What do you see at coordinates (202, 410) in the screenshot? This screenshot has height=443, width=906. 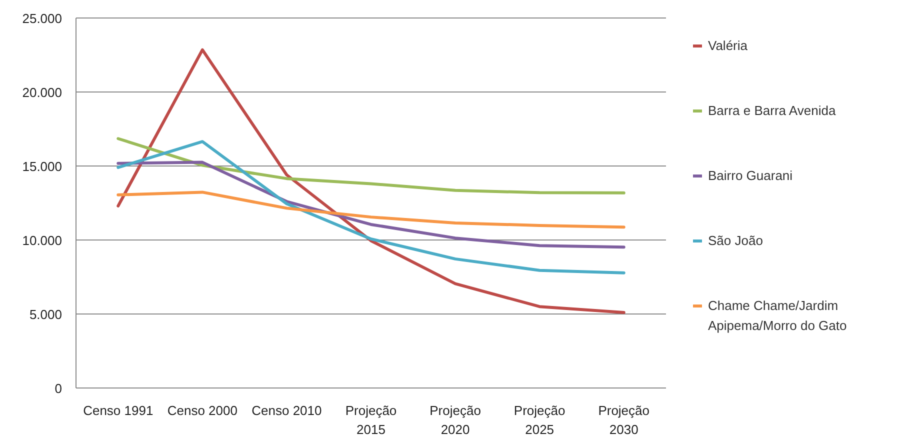 I see `x-tick-label: Censo 2000` at bounding box center [202, 410].